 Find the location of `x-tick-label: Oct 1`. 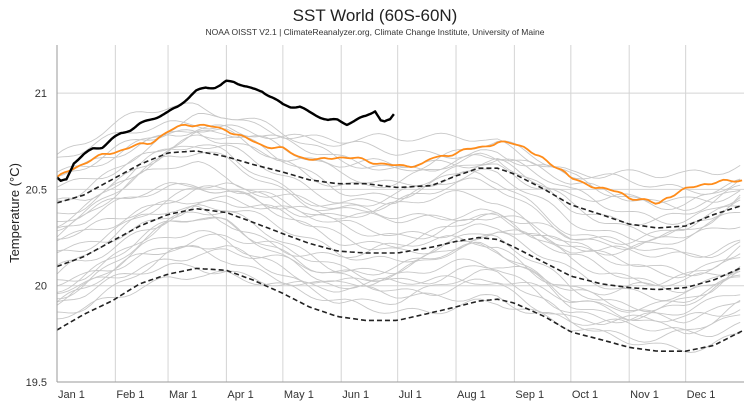

x-tick-label: Oct 1 is located at coordinates (585, 395).